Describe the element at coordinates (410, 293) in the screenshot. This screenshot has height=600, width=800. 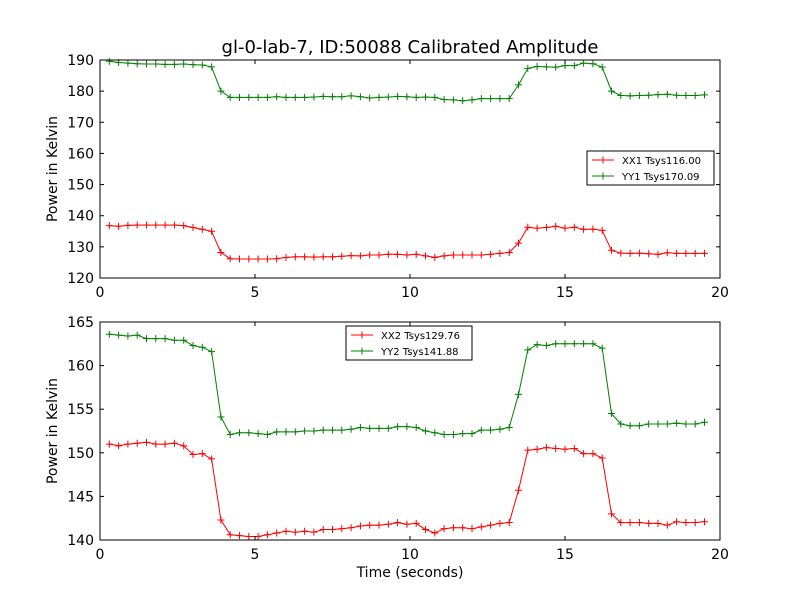
I see `x-tick-label: 10` at that location.